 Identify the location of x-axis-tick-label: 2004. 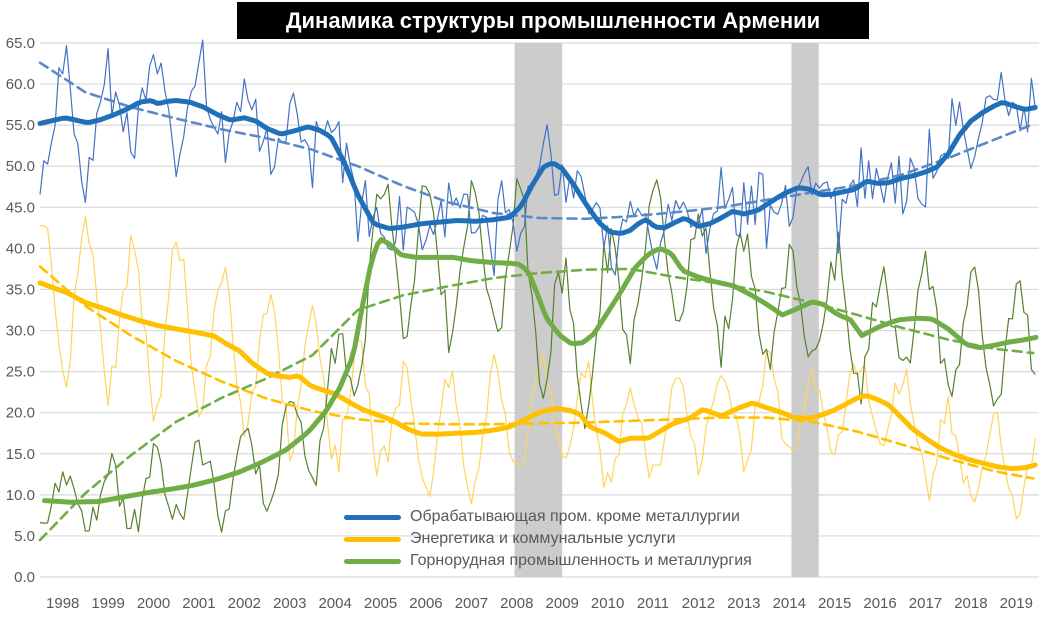
(334, 603).